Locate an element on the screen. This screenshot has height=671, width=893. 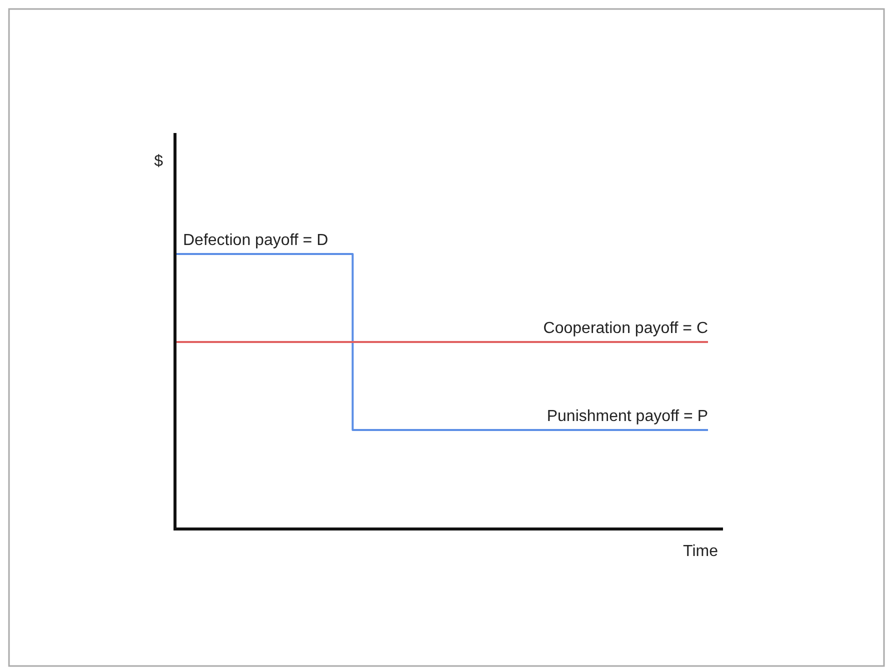
annotation: Punishment payoff = P is located at coordinates (627, 416).